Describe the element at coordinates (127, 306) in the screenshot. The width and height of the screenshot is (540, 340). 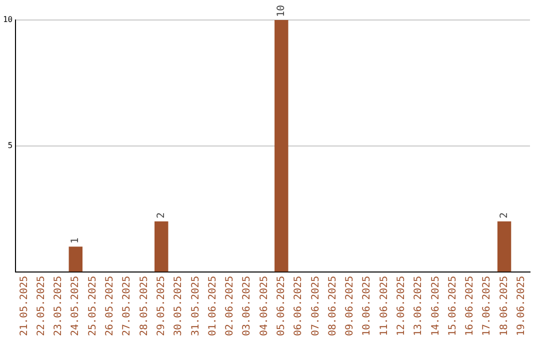
I see `x-tick-label: 27.05.2025` at that location.